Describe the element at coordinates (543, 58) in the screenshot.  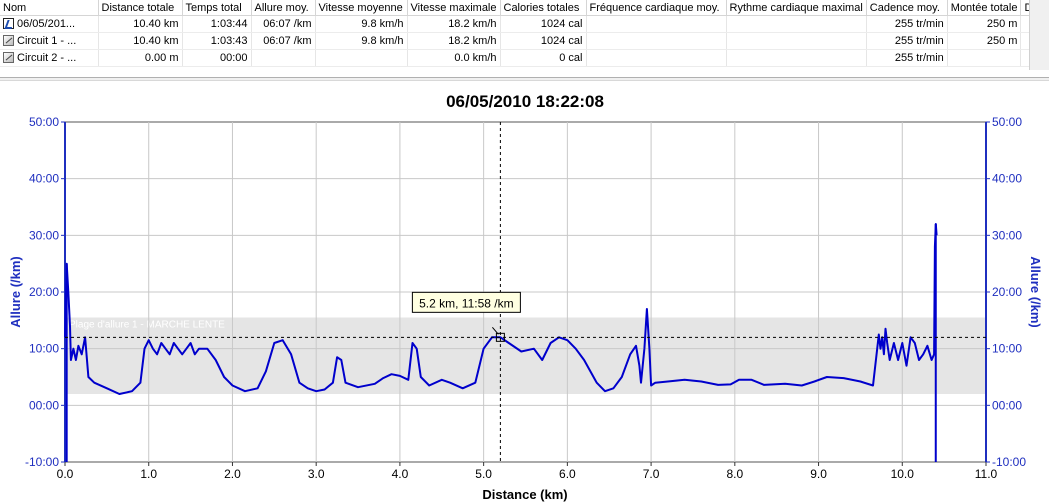
I see `table-cell: 0 cal` at that location.